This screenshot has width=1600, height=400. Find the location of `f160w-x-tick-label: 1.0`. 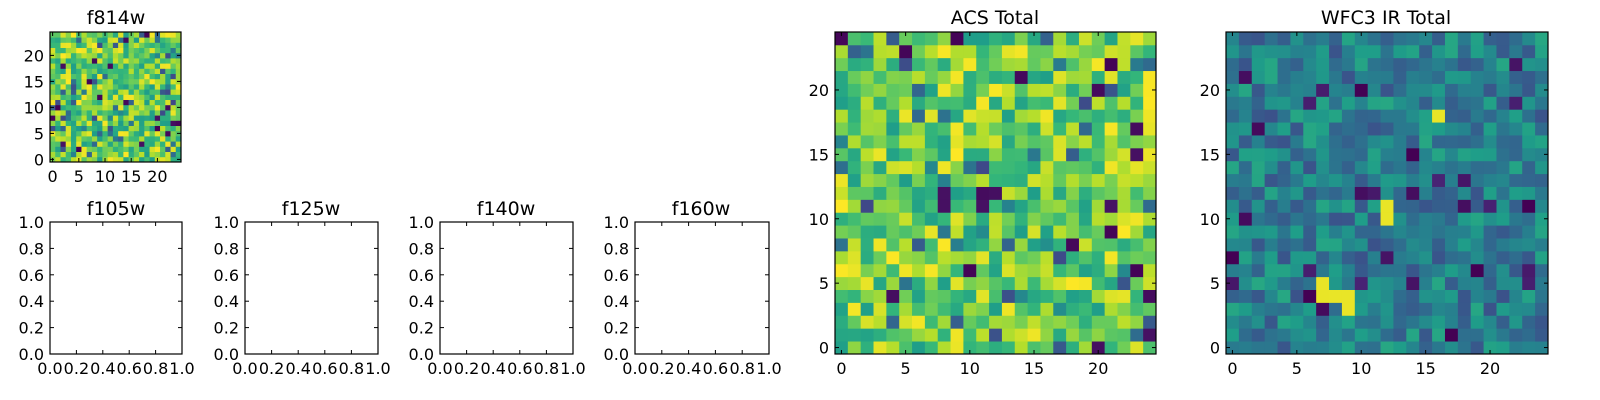

f160w-x-tick-label: 1.0 is located at coordinates (768, 368).